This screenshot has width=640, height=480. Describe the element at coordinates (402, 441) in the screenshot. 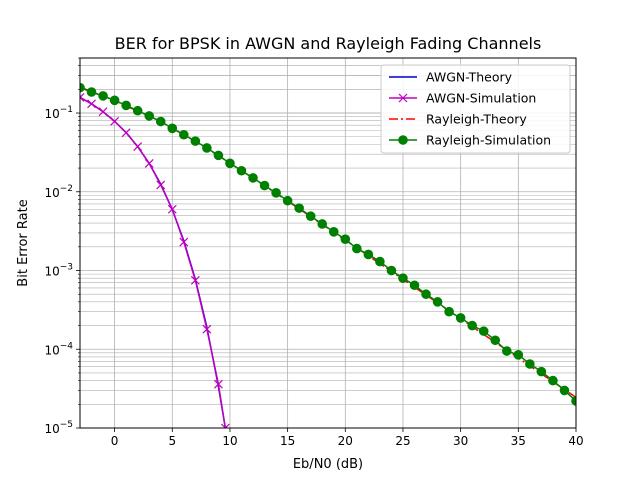

I see `x-tick-label: 25` at that location.